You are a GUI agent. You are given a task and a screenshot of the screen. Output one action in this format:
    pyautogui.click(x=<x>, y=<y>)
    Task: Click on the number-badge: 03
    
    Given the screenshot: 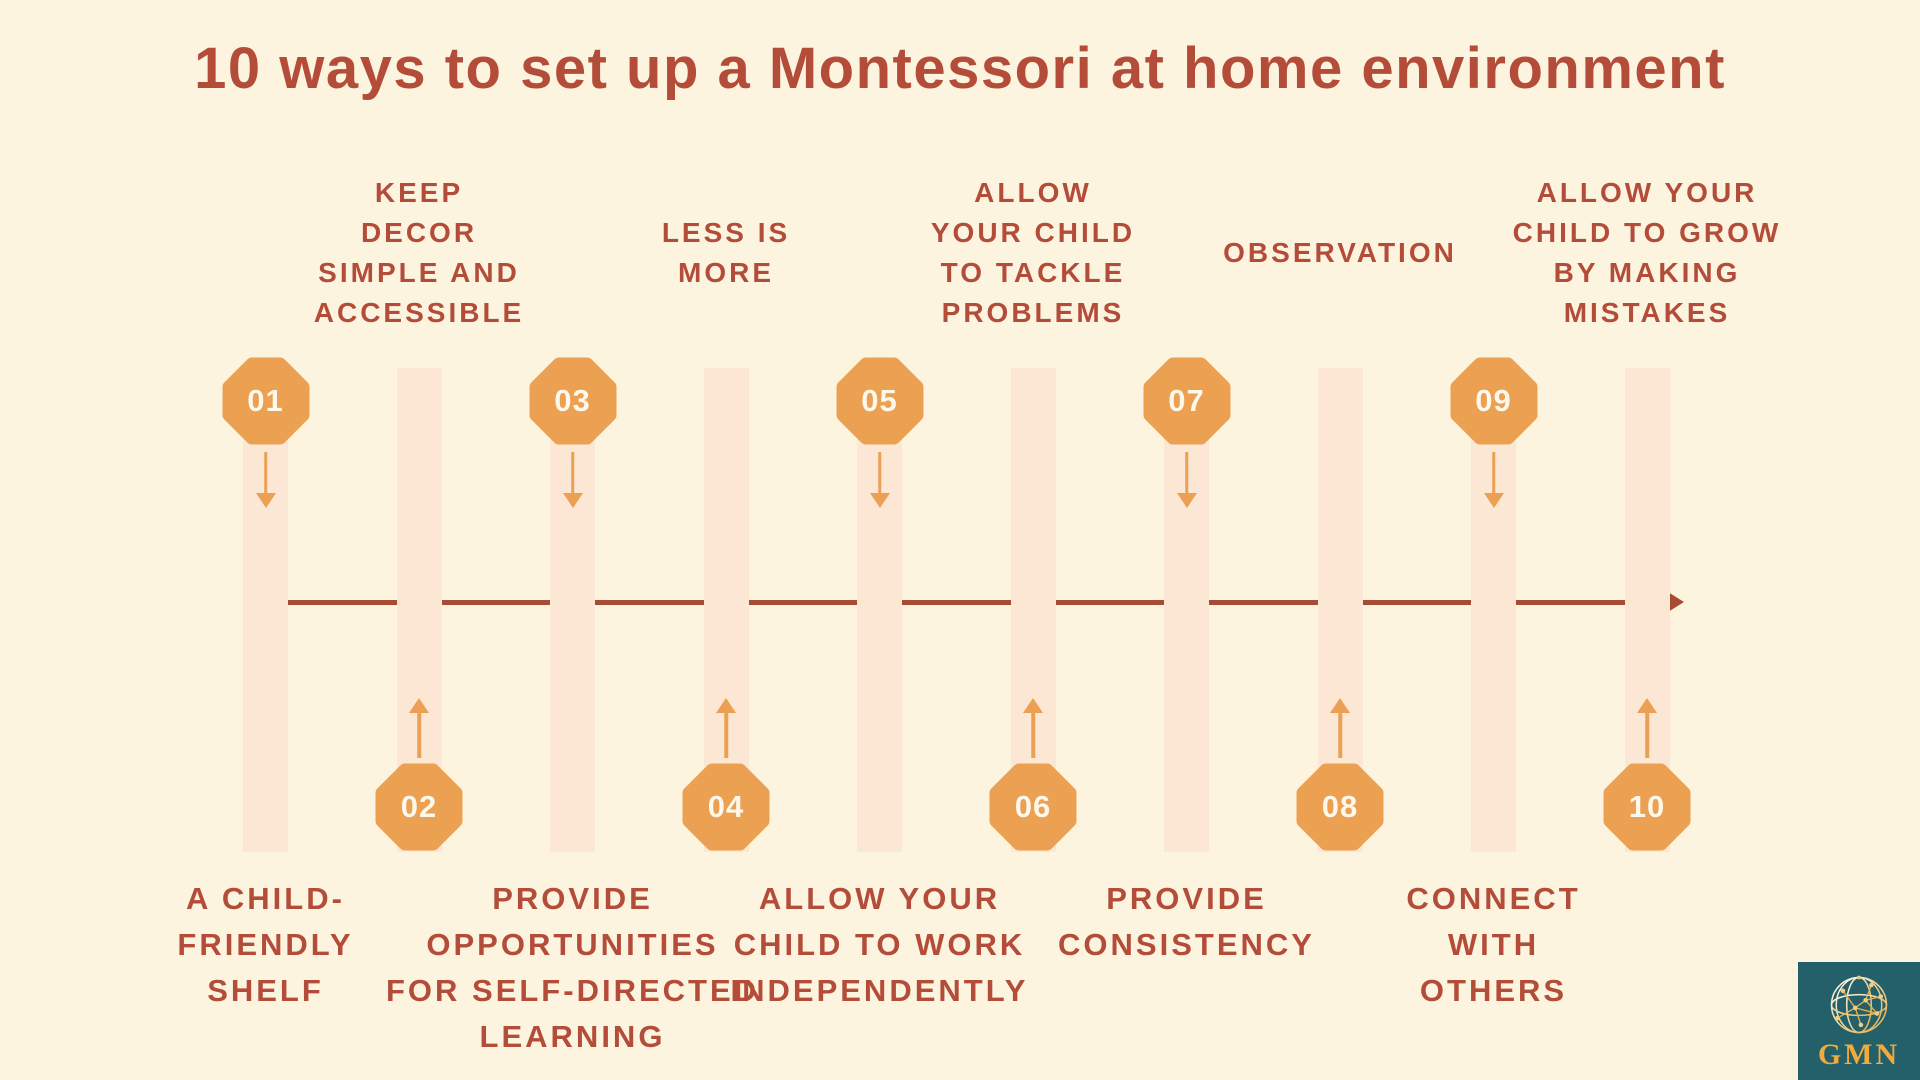 What is the action you would take?
    pyautogui.click(x=573, y=401)
    